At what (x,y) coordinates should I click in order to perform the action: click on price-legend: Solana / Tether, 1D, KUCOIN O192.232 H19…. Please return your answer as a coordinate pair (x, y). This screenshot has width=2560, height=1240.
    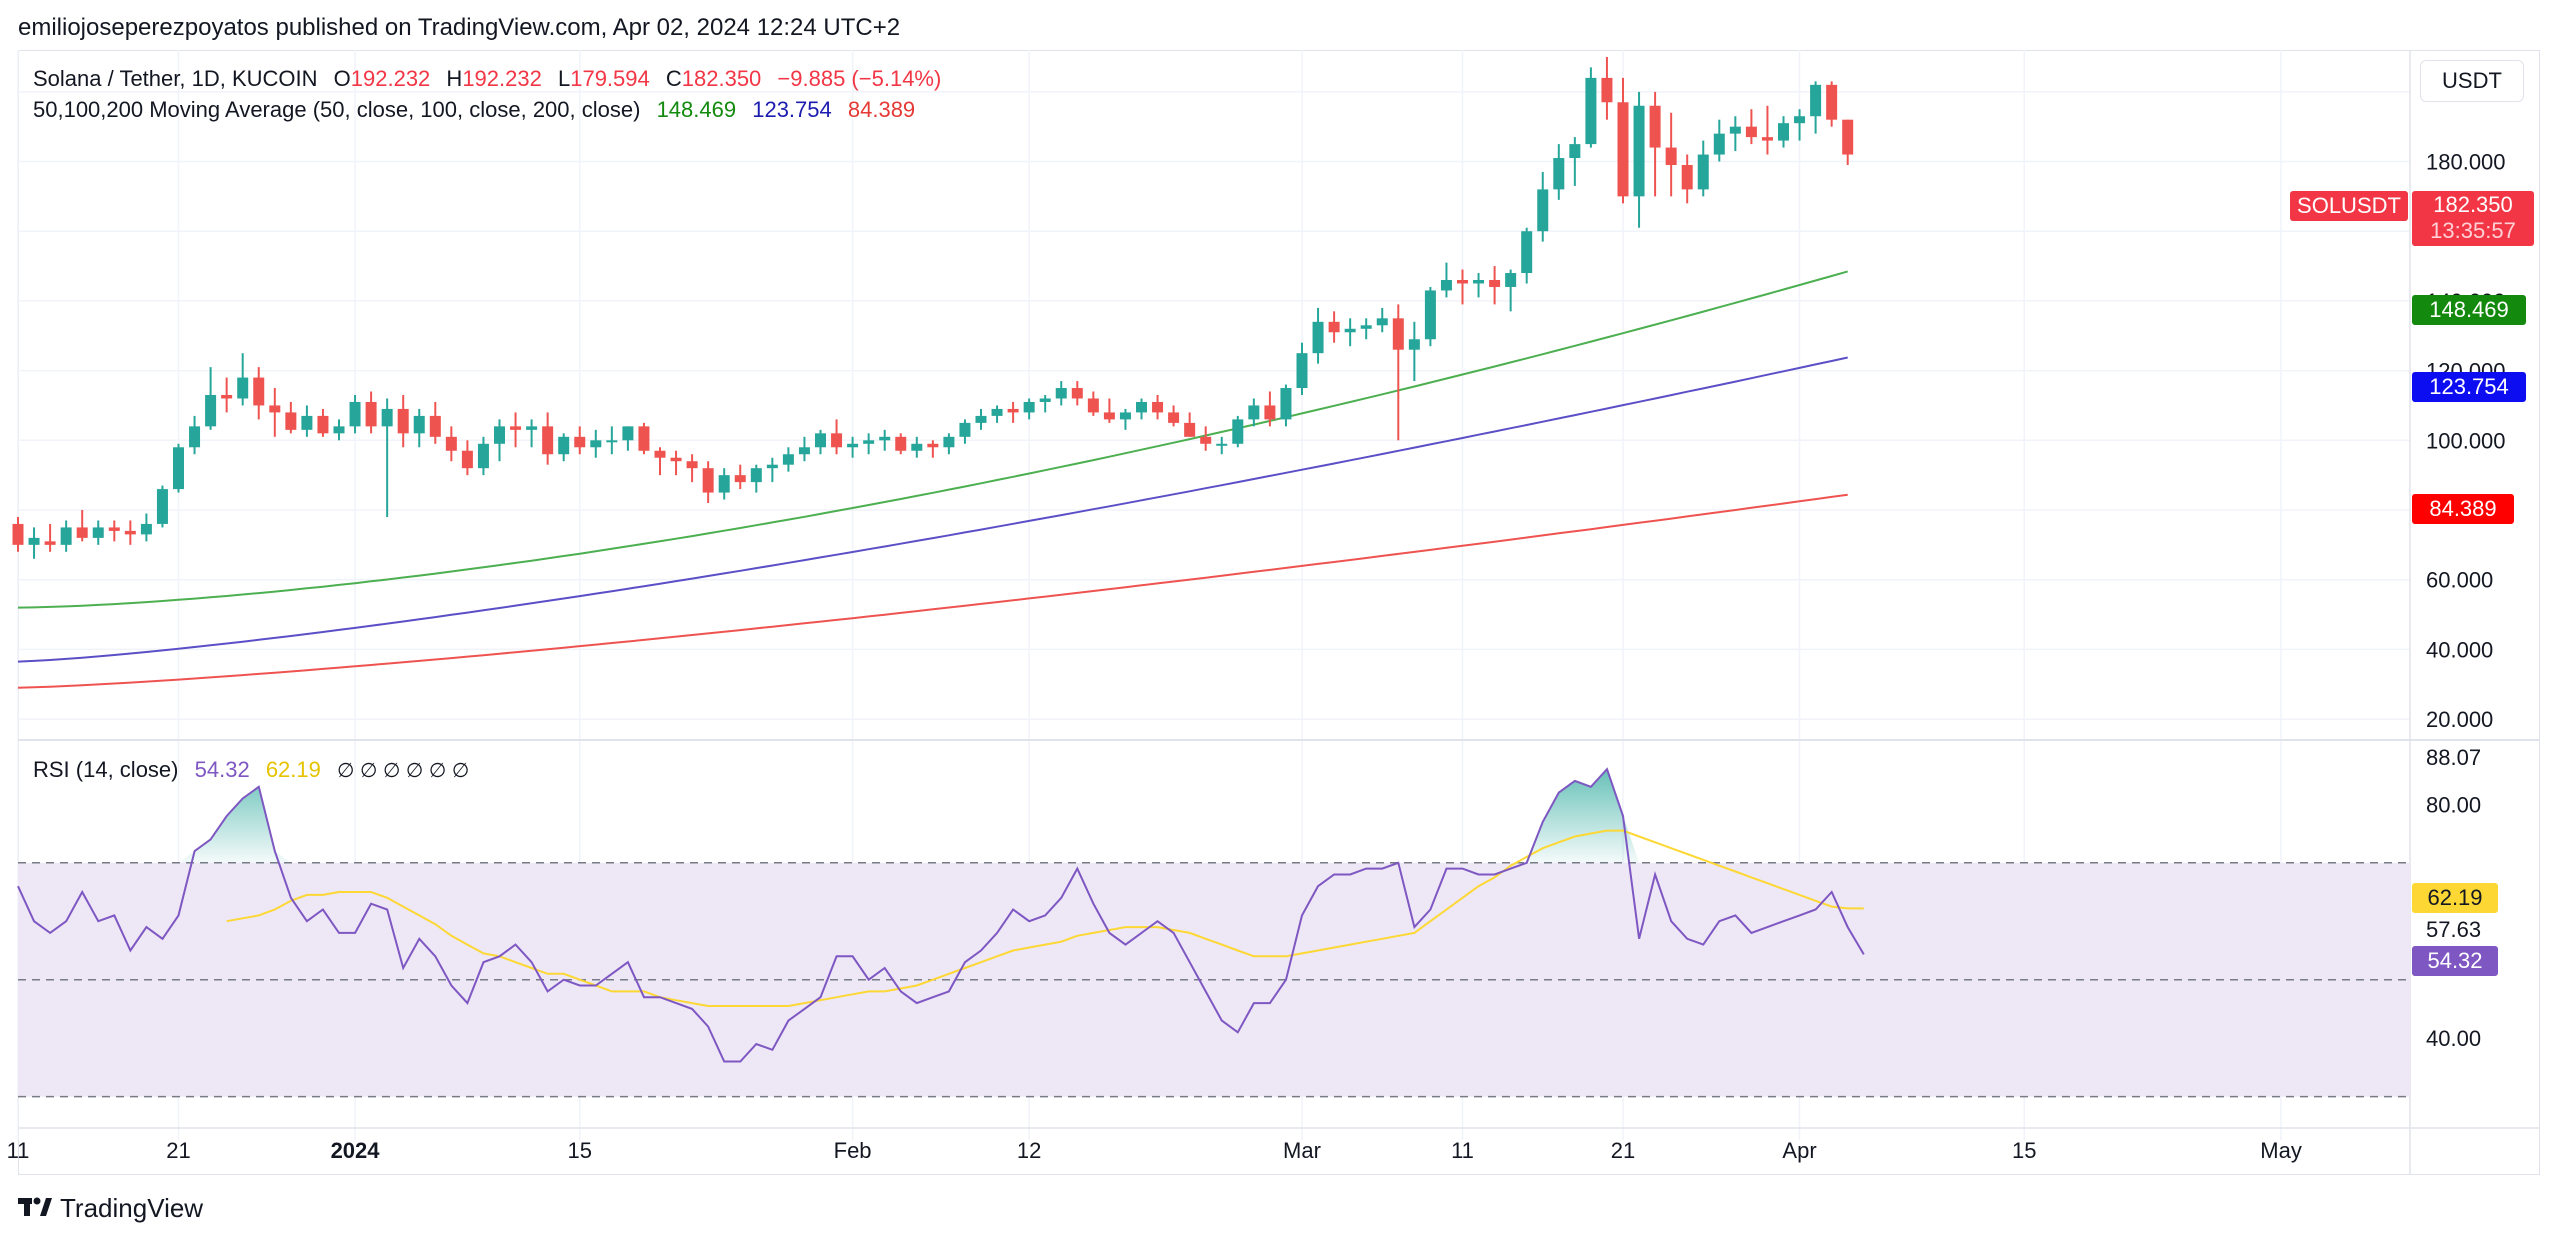
    Looking at the image, I should click on (492, 79).